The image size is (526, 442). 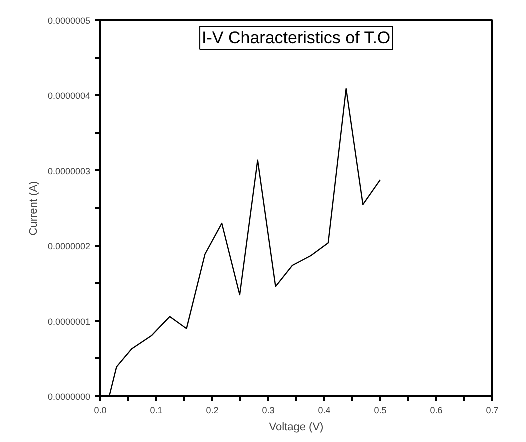 What do you see at coordinates (69, 96) in the screenshot?
I see `y-tick-label: 0.0000004` at bounding box center [69, 96].